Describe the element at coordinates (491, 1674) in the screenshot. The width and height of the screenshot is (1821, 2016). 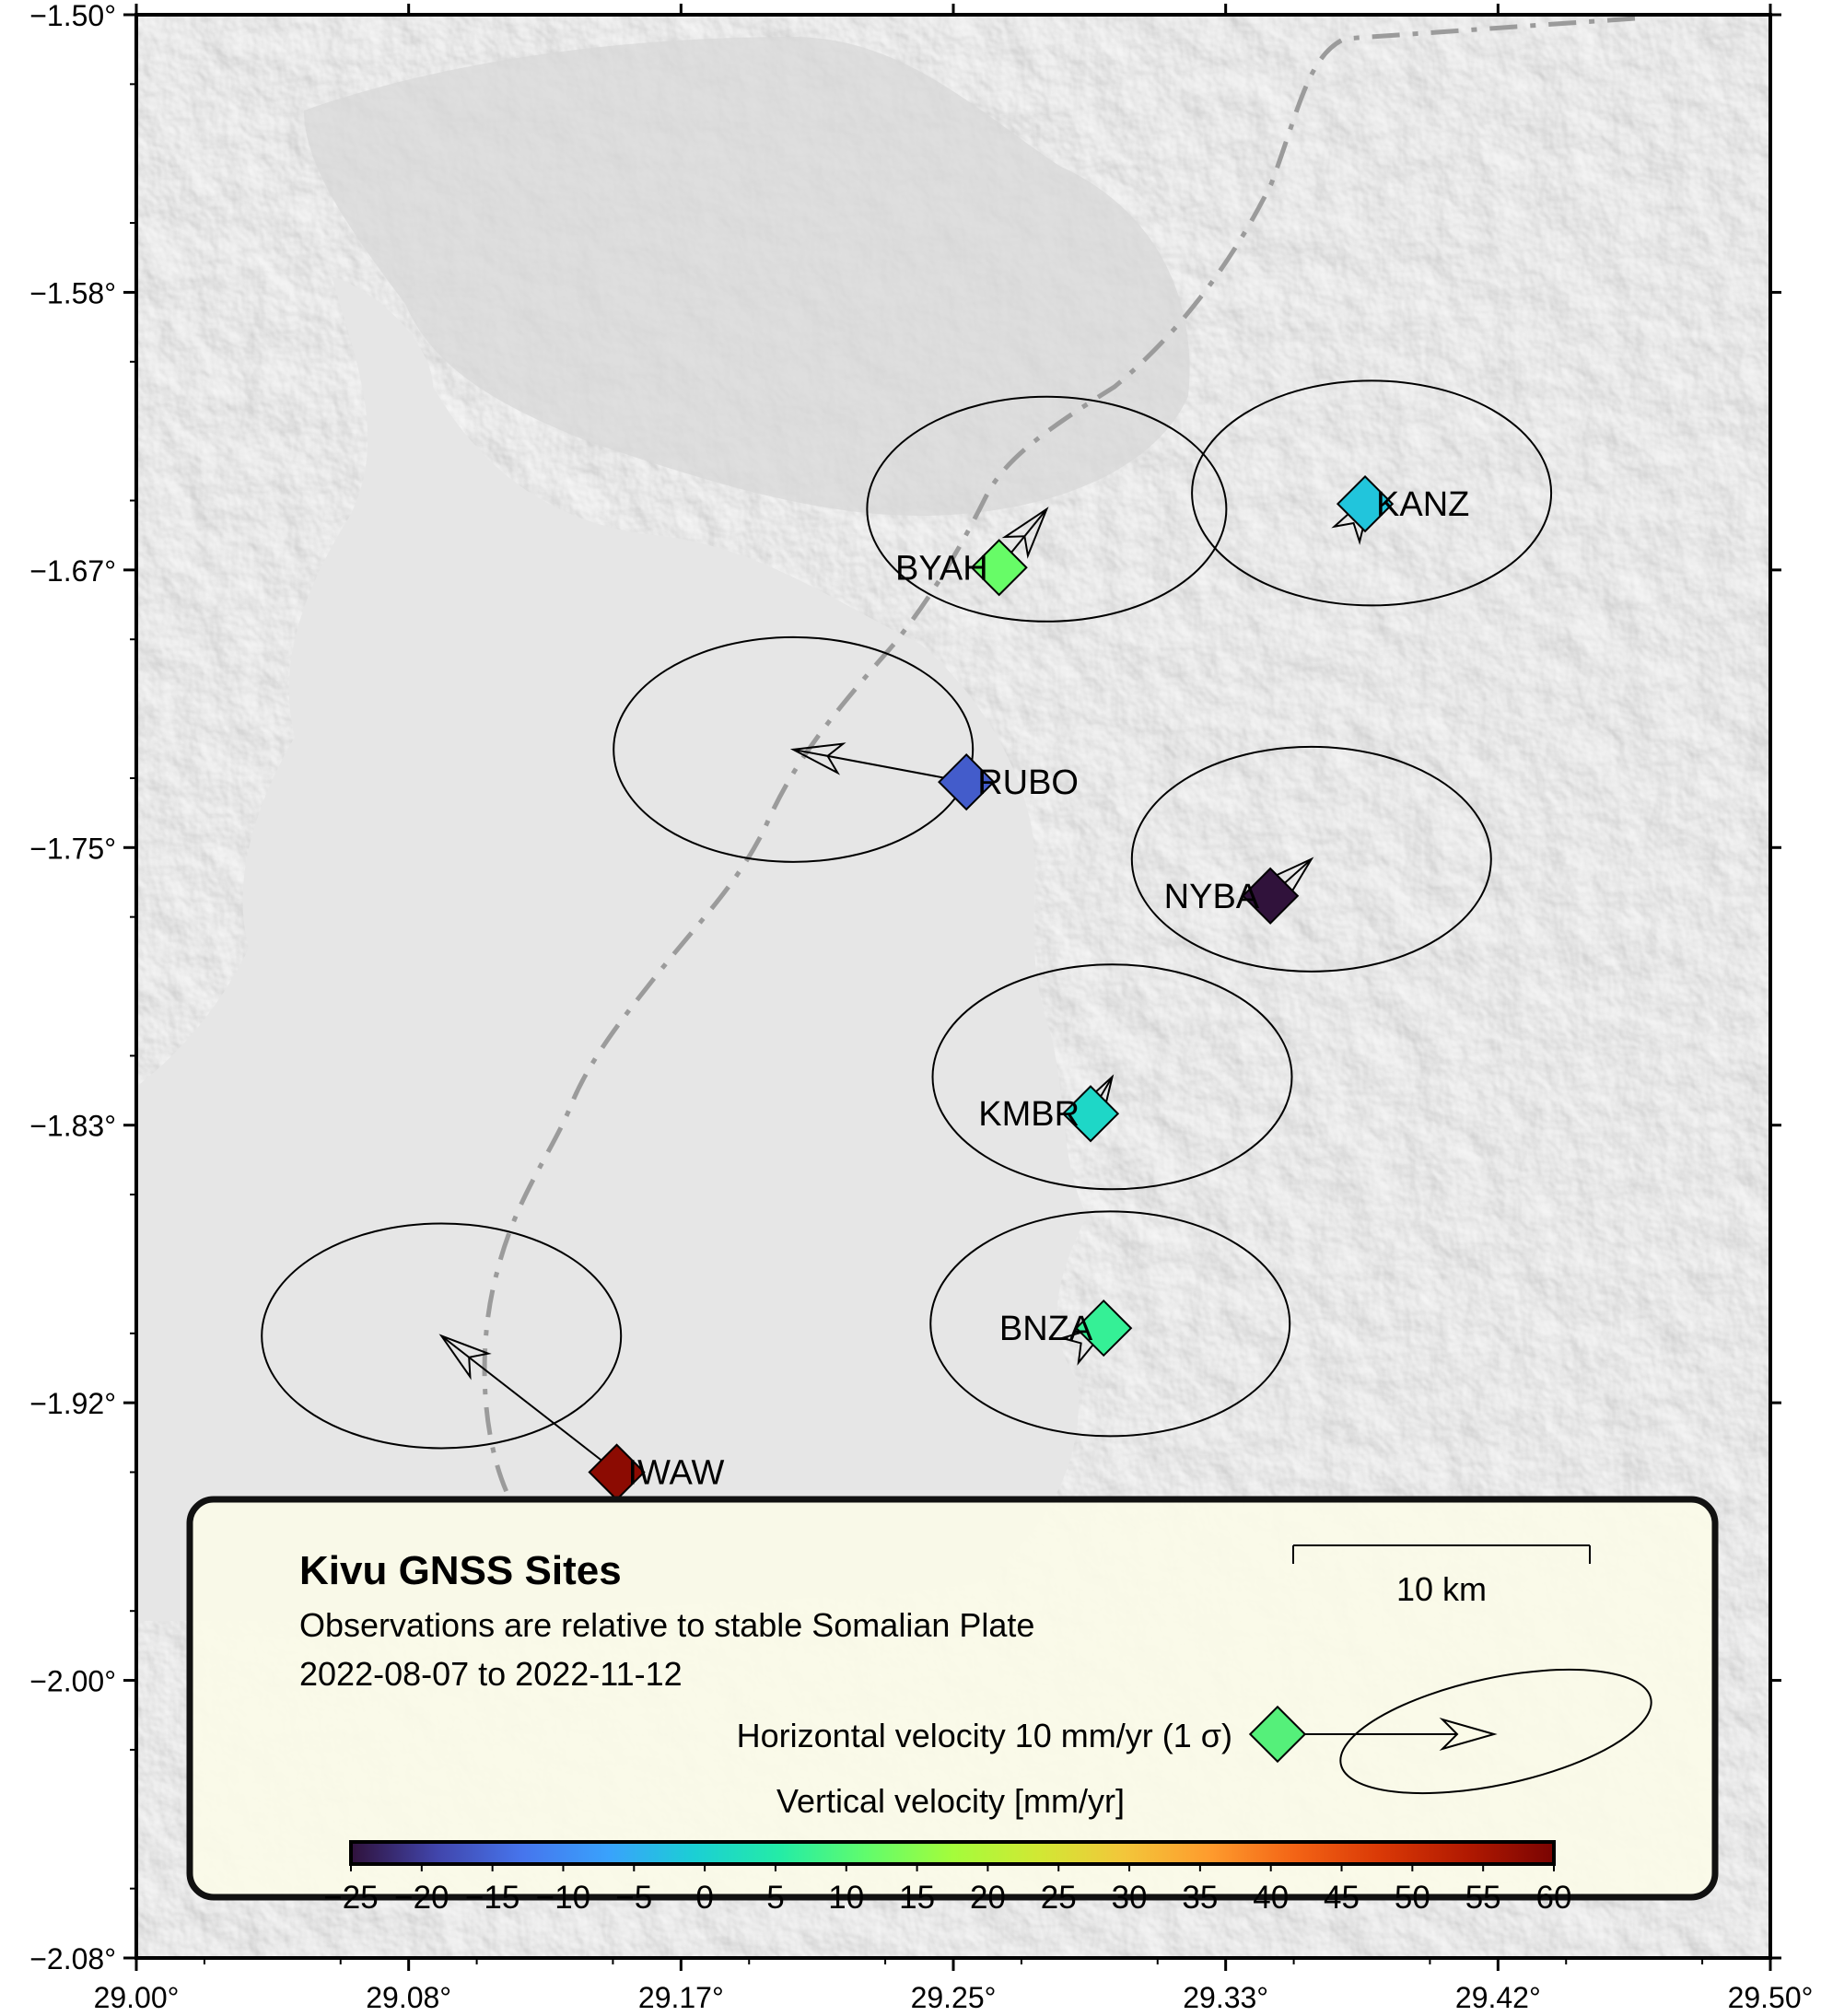
I see `legend-dates: 2022-08-07 to 2022-11-12` at that location.